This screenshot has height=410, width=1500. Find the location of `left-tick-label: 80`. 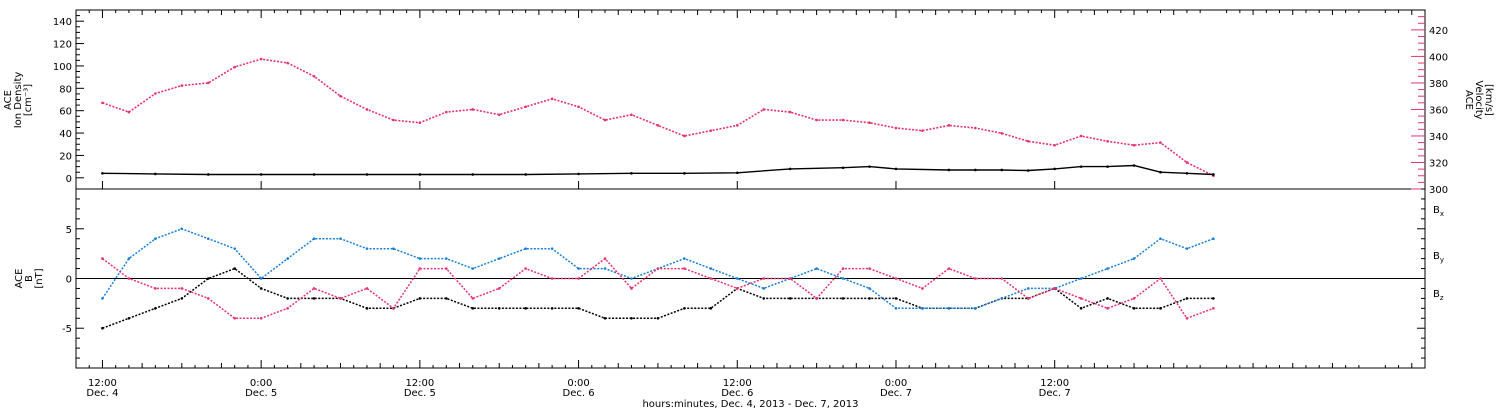

left-tick-label: 80 is located at coordinates (65, 89).